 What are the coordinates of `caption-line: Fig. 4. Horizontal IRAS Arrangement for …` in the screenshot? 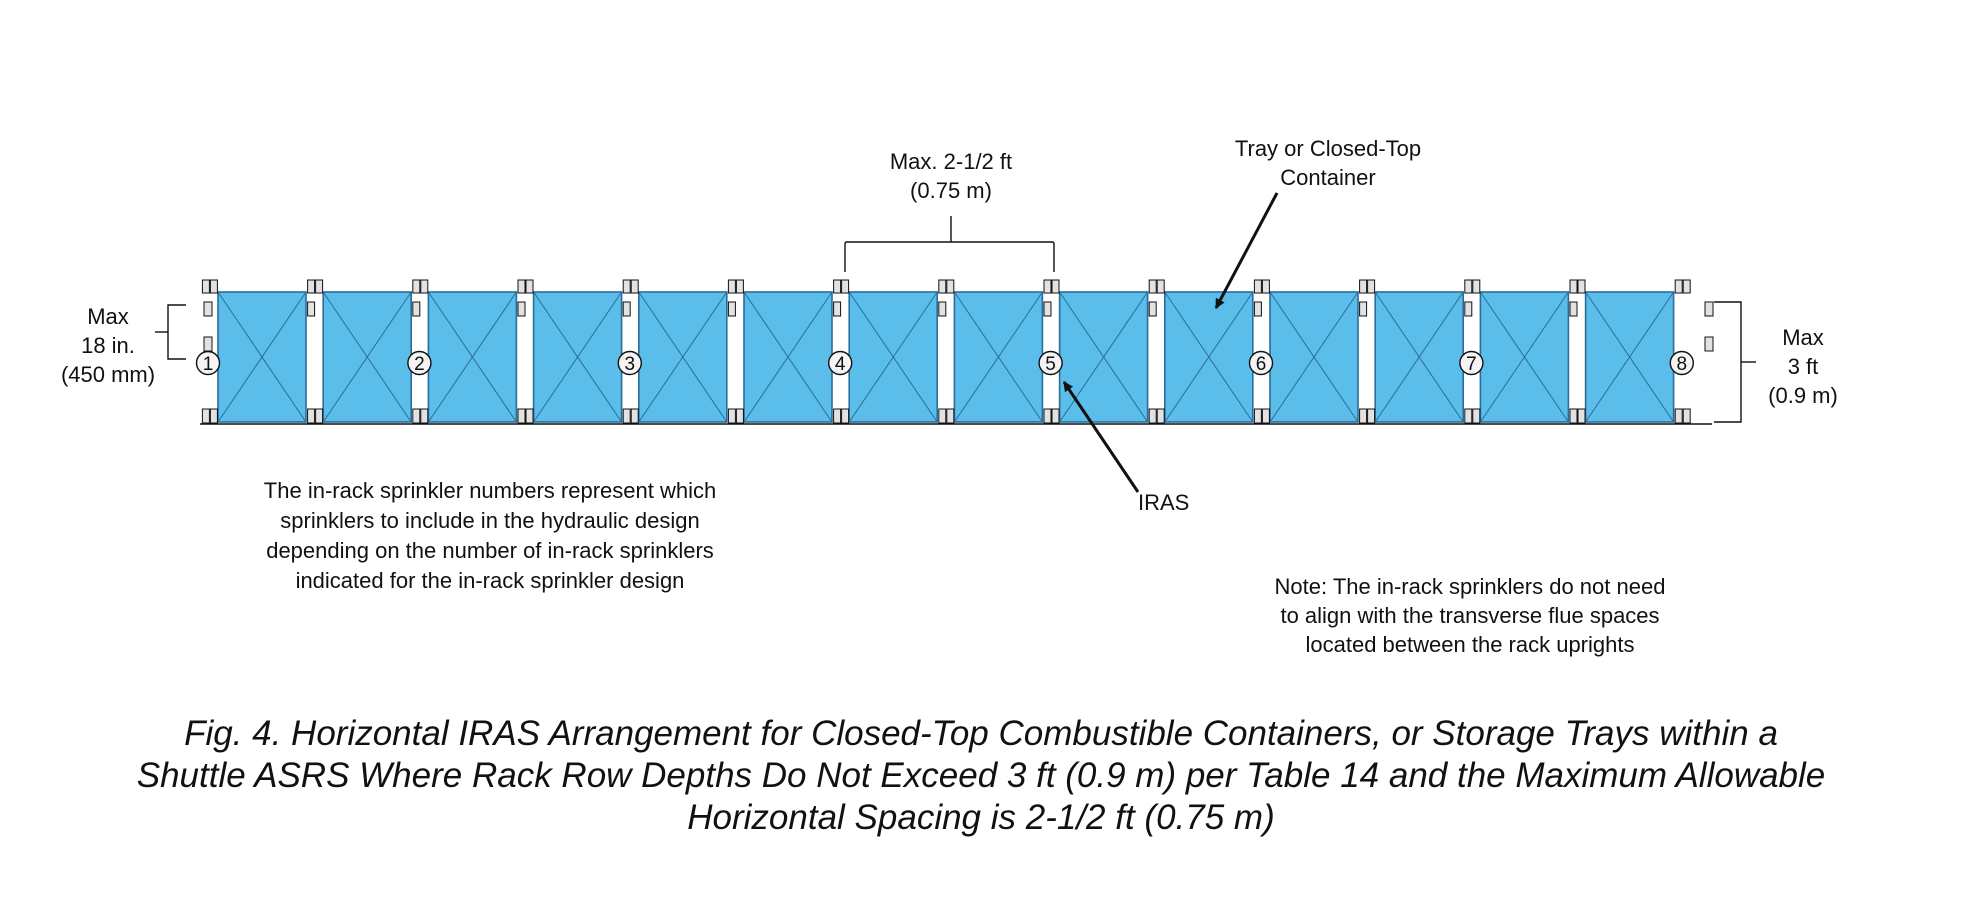 It's located at (981, 733).